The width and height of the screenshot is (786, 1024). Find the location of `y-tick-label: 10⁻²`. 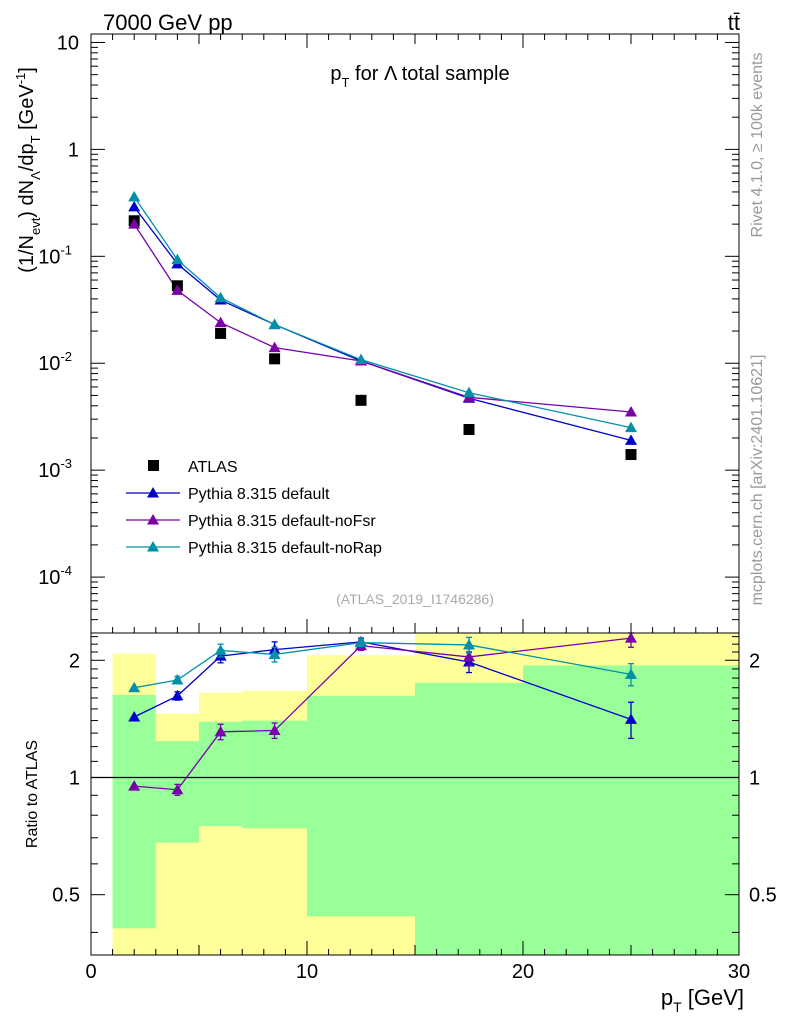

y-tick-label: 10⁻² is located at coordinates (55, 362).